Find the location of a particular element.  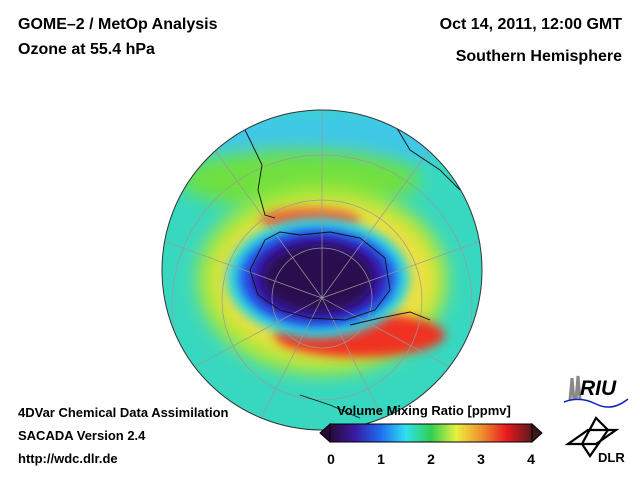

colorbar-min-arrow is located at coordinates (325, 433).